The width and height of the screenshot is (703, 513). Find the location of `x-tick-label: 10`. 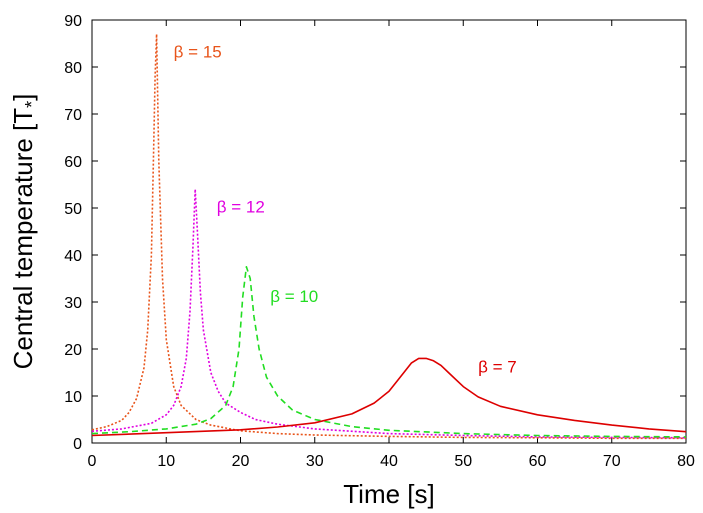

x-tick-label: 10 is located at coordinates (166, 461).